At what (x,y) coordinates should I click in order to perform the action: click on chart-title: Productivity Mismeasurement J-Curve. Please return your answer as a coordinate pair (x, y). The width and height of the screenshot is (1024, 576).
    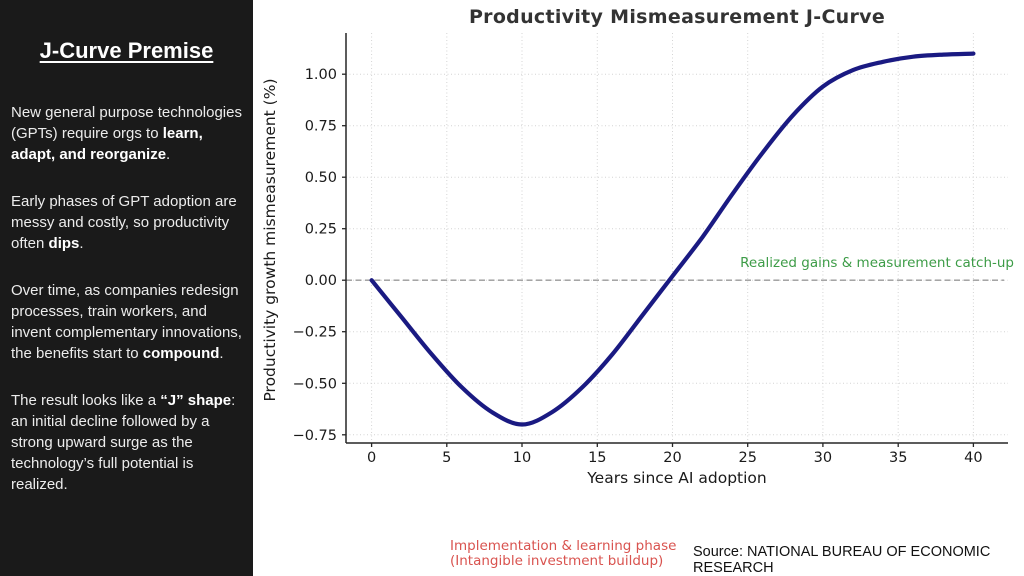
    Looking at the image, I should click on (677, 17).